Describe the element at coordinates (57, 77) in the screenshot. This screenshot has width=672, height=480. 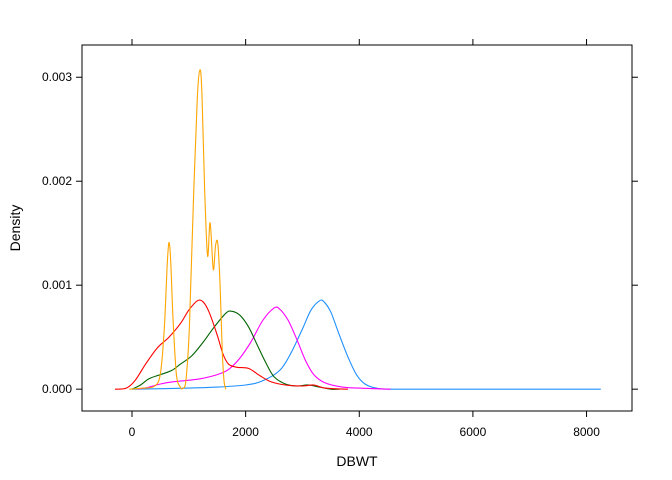
I see `y-tick-label: 0.003` at that location.